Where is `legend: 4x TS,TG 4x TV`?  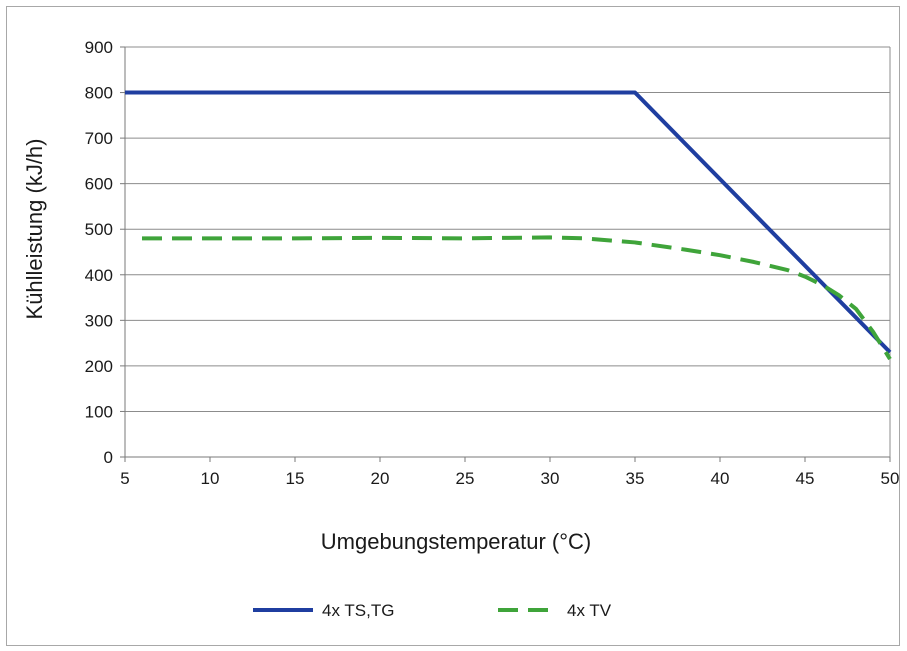
legend: 4x TS,TG 4x TV is located at coordinates (432, 610).